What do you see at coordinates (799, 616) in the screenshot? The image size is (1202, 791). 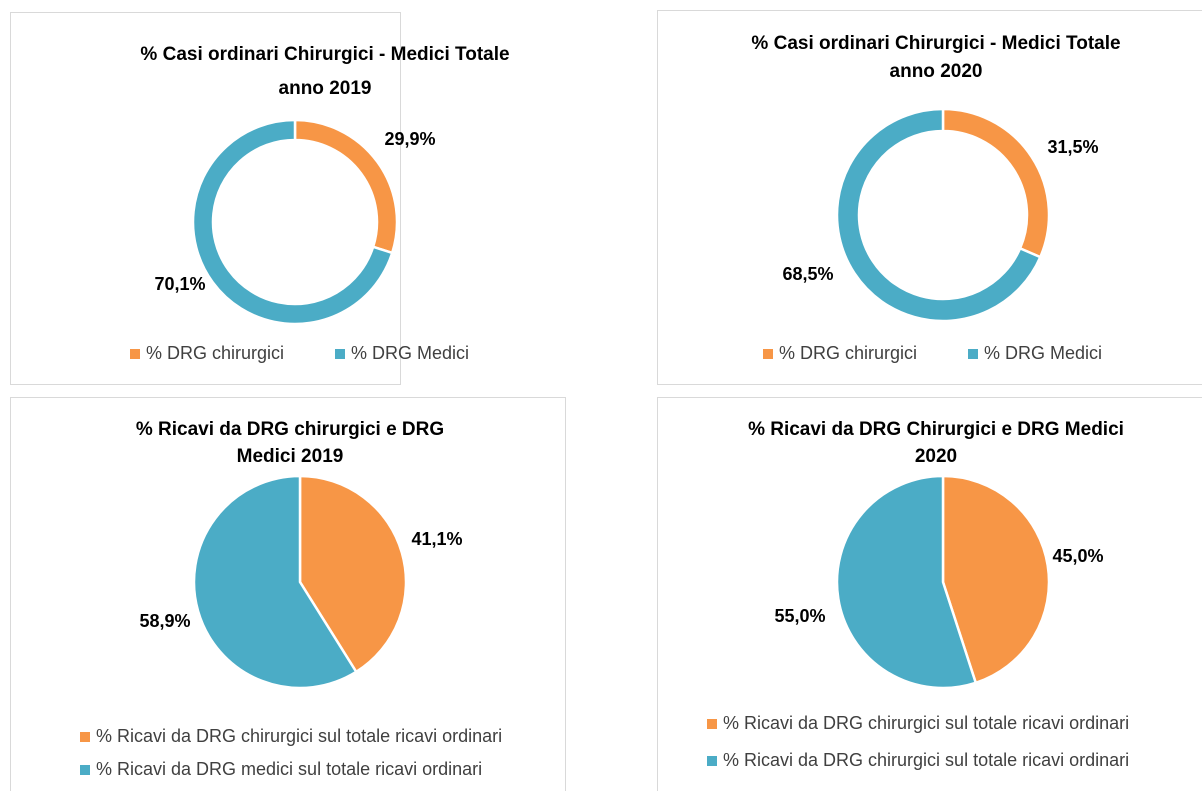 I see `data-label: 55,0%` at bounding box center [799, 616].